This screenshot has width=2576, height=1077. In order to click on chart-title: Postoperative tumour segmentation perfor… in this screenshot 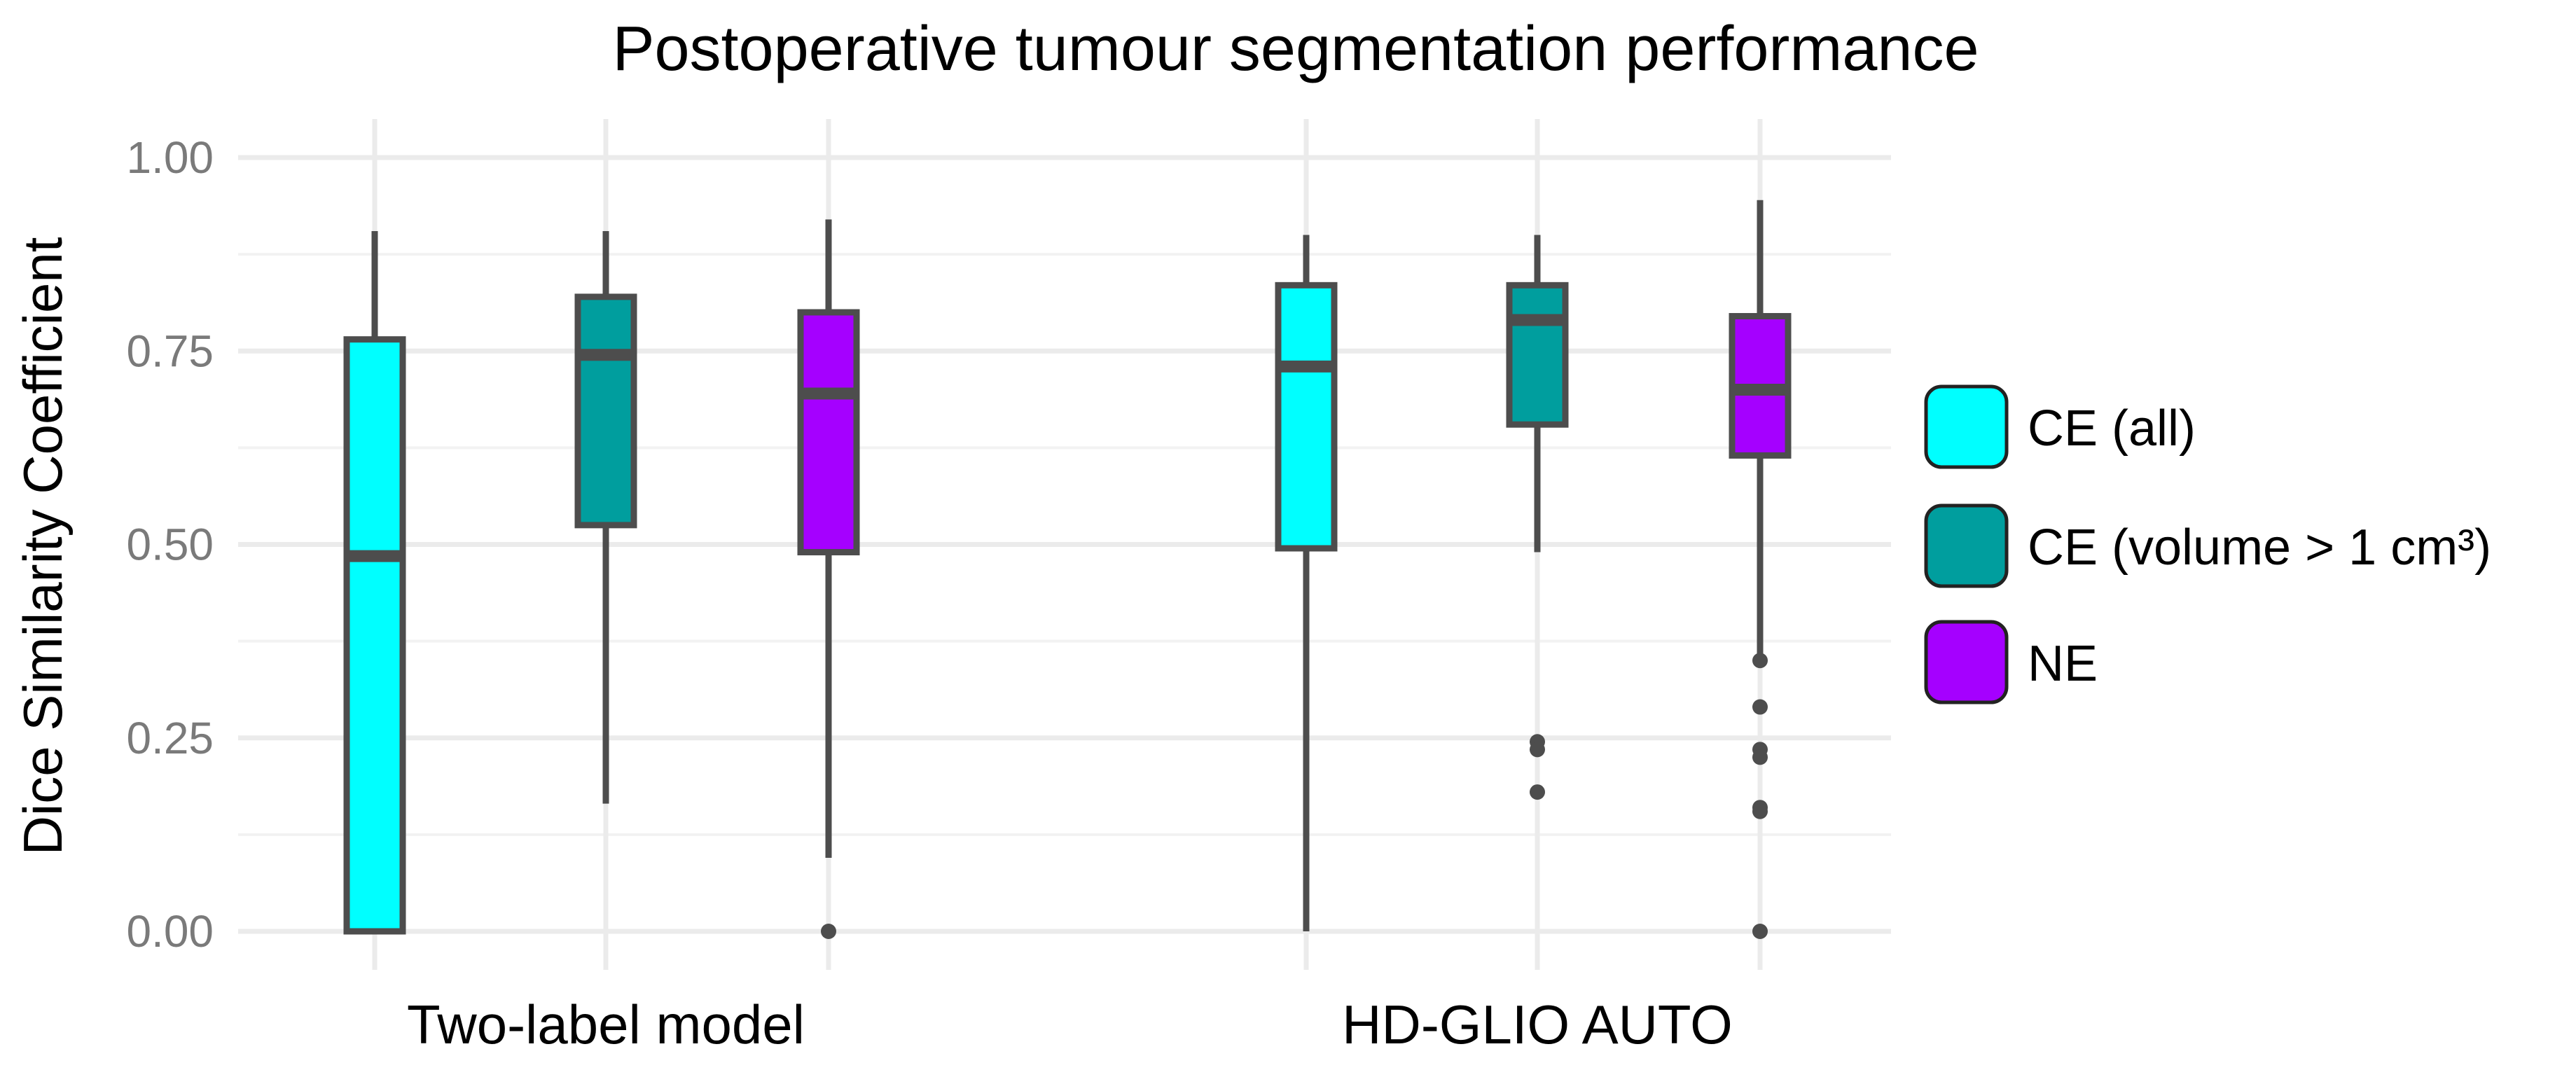, I will do `click(1295, 49)`.